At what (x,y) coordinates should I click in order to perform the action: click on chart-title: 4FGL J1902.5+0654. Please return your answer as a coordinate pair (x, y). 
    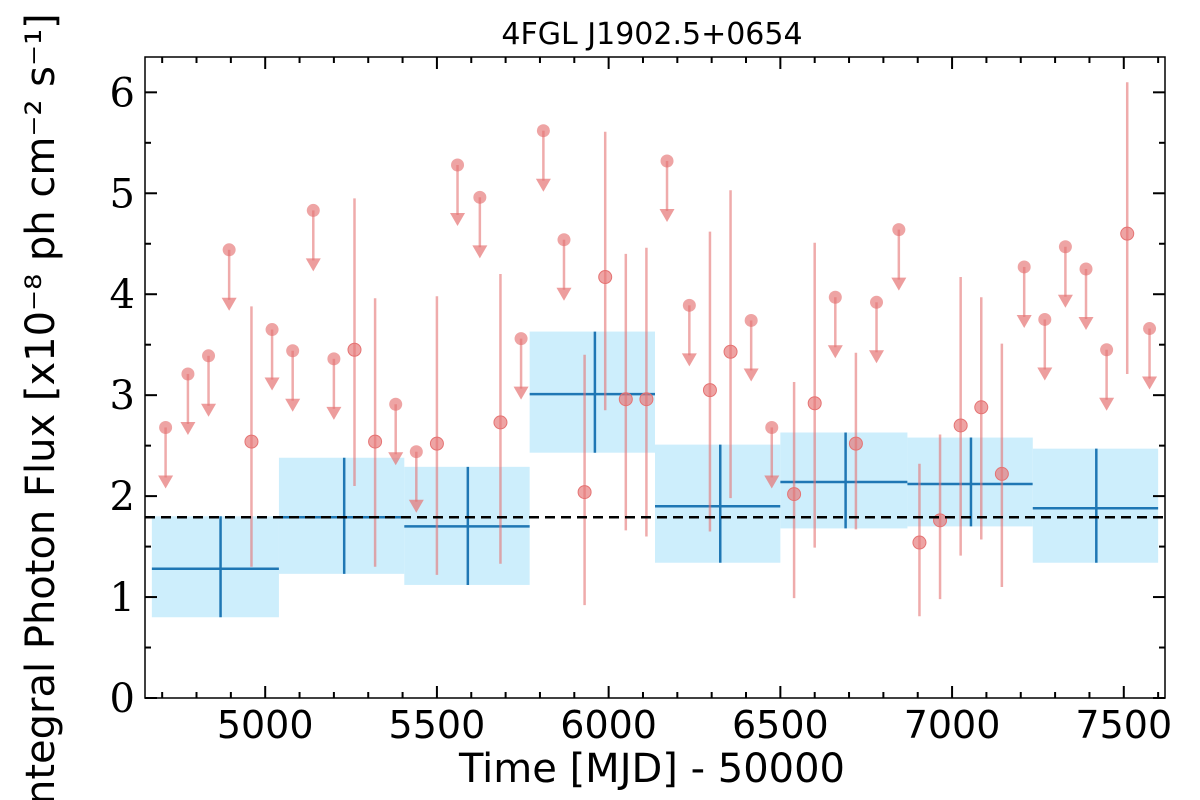
    Looking at the image, I should click on (651, 34).